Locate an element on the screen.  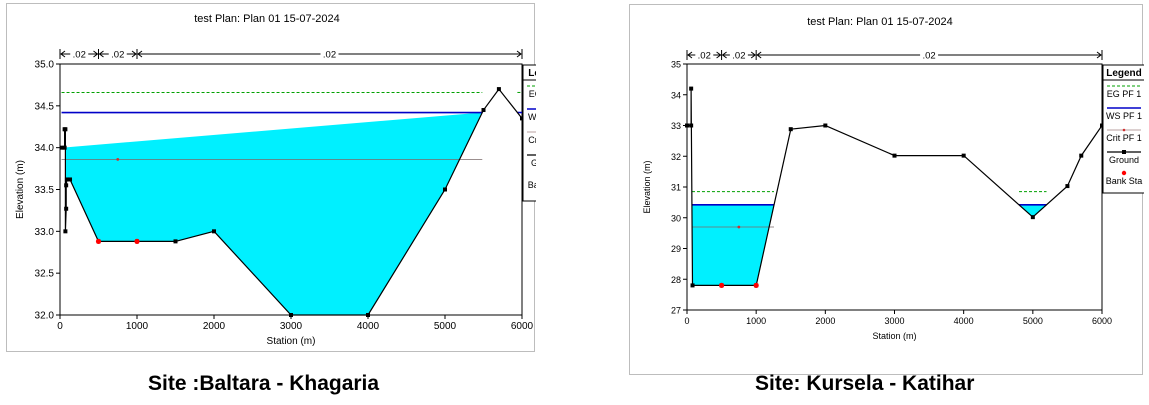
y-tick-label: 33 is located at coordinates (676, 126).